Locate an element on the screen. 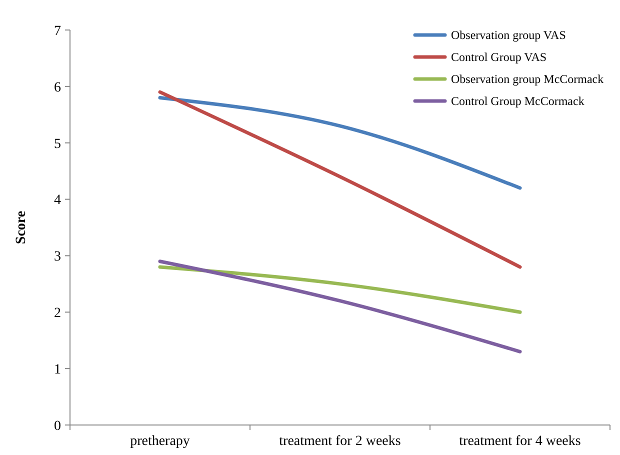 The image size is (620, 455). legend-label: Control Group McCormack is located at coordinates (517, 101).